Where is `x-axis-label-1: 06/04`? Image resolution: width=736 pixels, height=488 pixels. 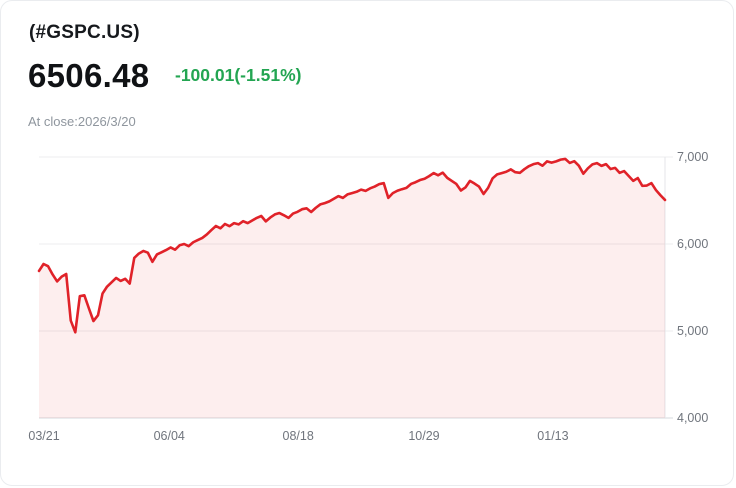
x-axis-label-1: 06/04 is located at coordinates (169, 436).